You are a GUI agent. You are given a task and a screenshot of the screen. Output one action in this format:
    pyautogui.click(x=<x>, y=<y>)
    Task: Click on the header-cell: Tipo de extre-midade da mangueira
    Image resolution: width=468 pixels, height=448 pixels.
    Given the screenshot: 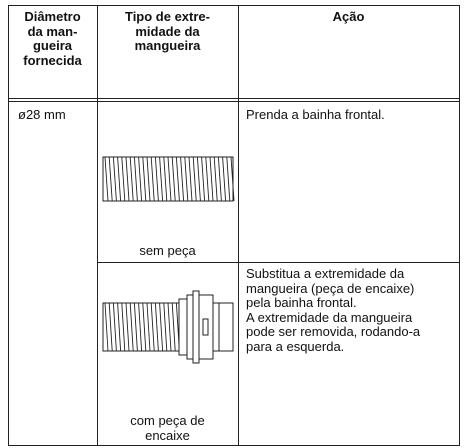 What is the action you would take?
    pyautogui.click(x=167, y=31)
    